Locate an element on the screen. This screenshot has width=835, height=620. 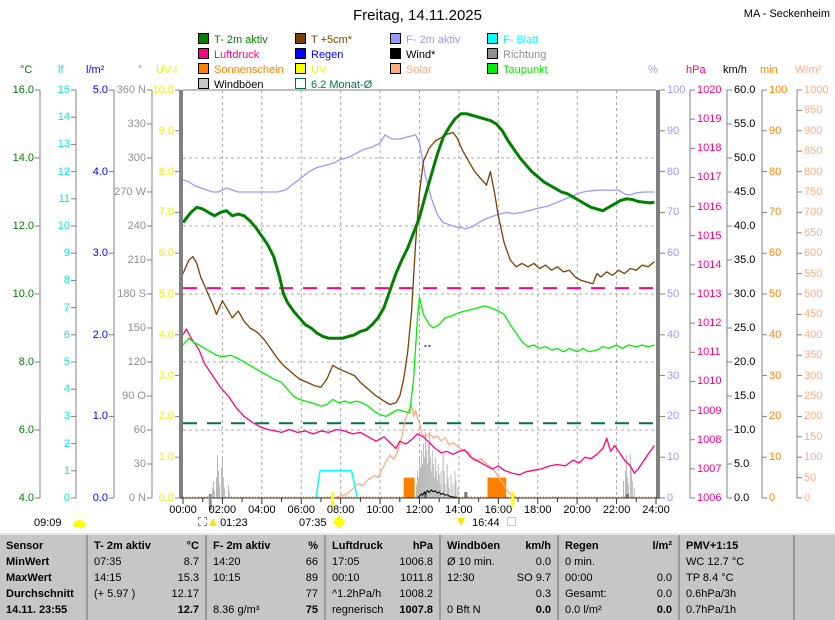
legend-item-6-2-monat-: 6.2 Monat-Ø is located at coordinates (333, 84).